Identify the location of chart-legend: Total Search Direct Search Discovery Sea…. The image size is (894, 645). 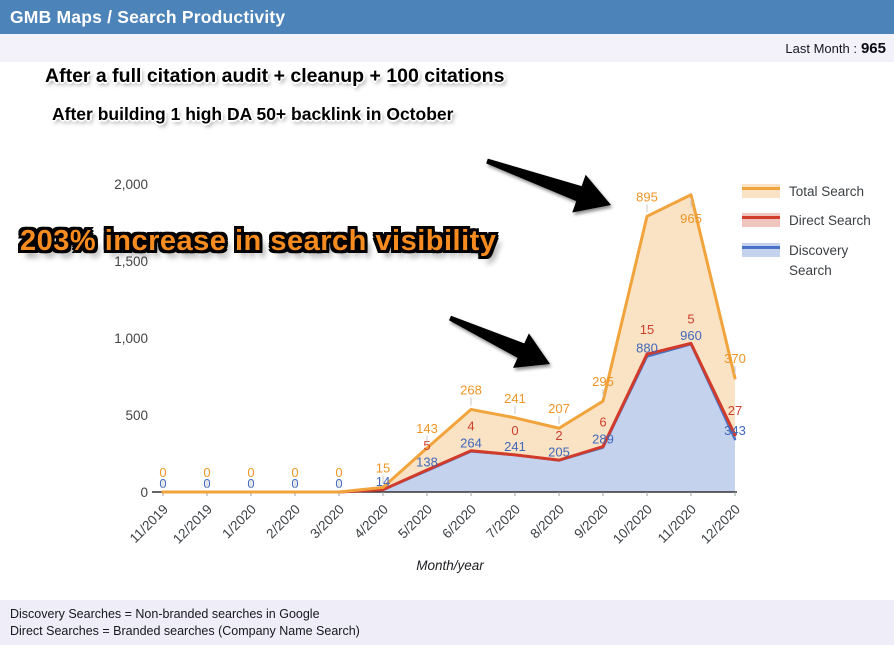
(811, 231).